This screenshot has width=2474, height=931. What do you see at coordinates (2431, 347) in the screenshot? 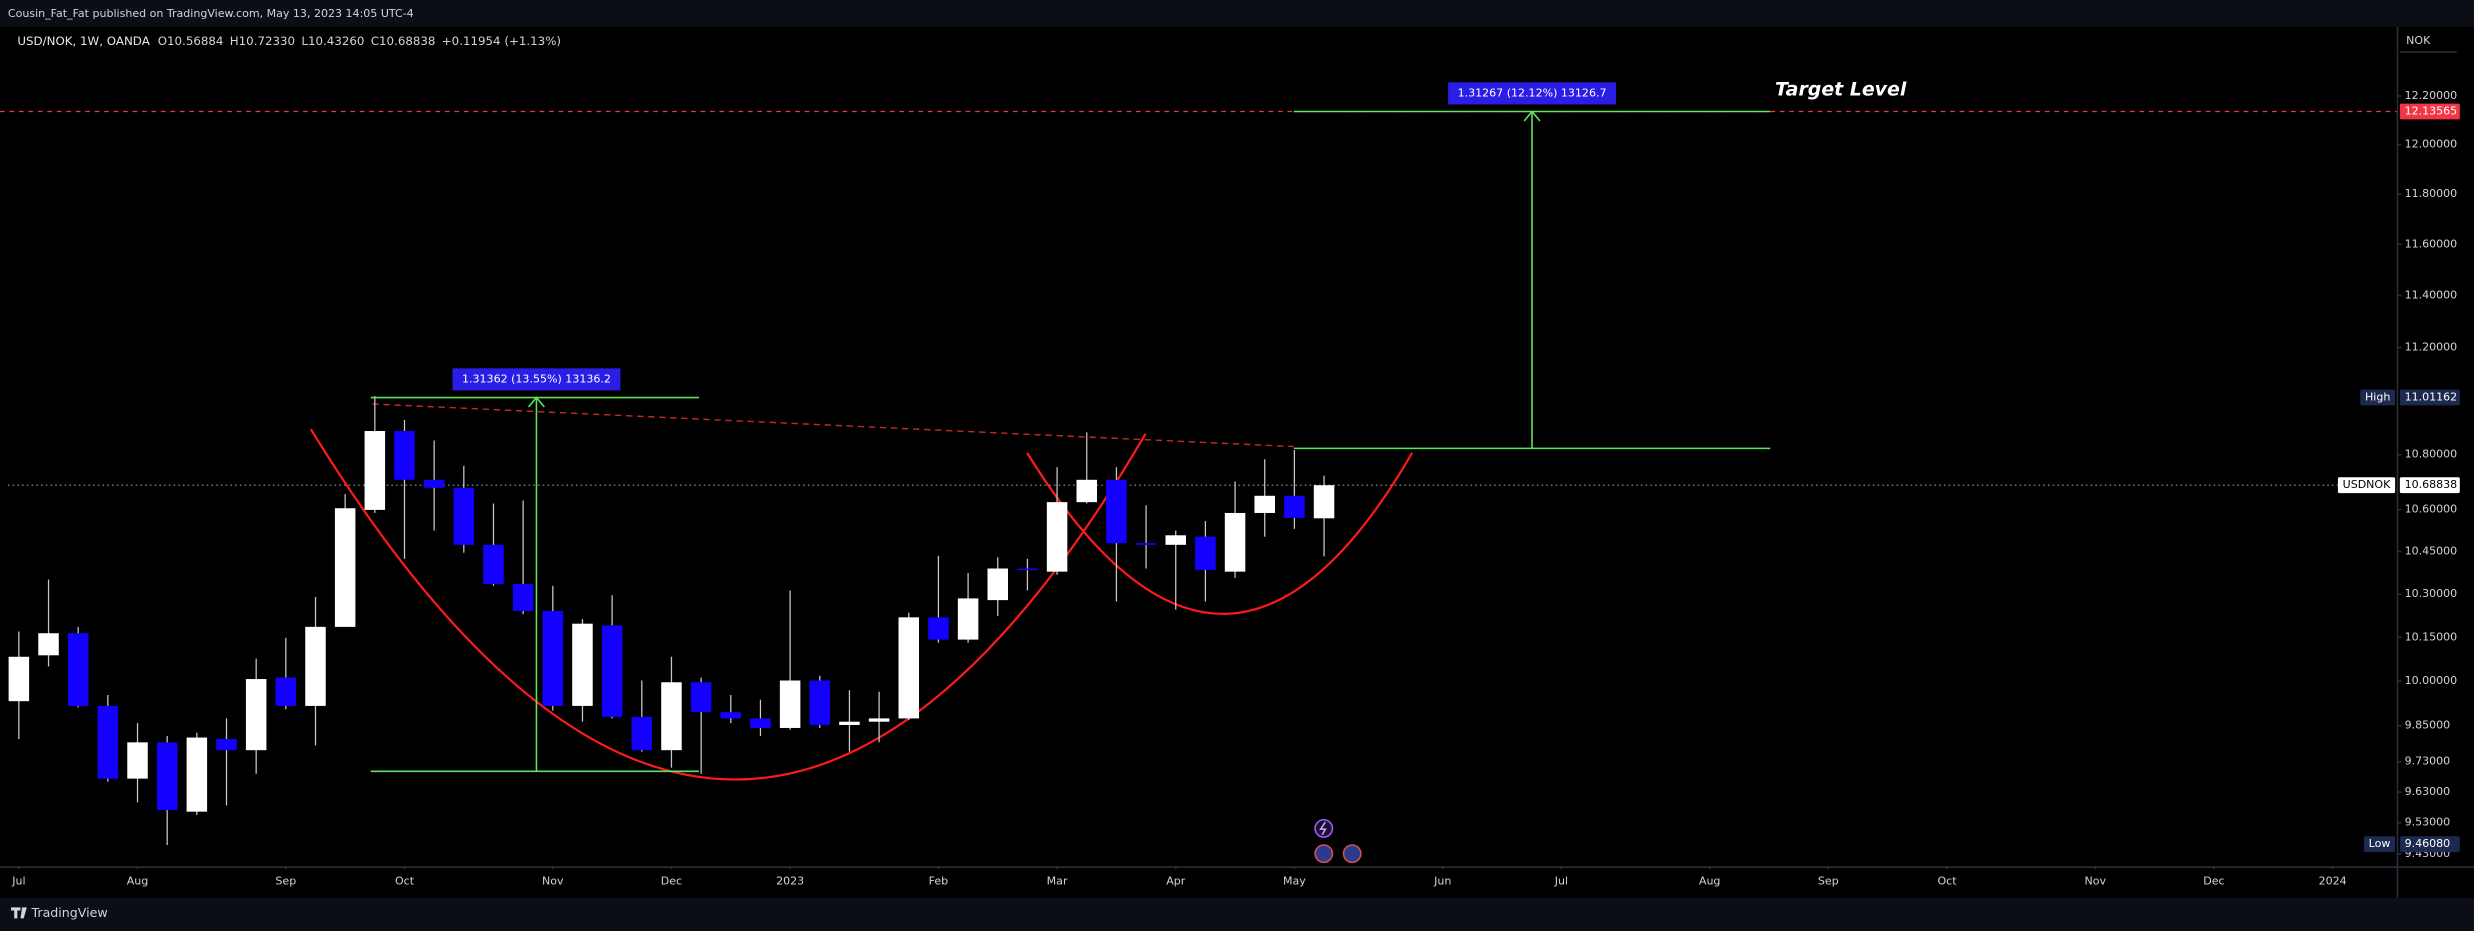
I see `y-tick-label: 11.20000` at bounding box center [2431, 347].